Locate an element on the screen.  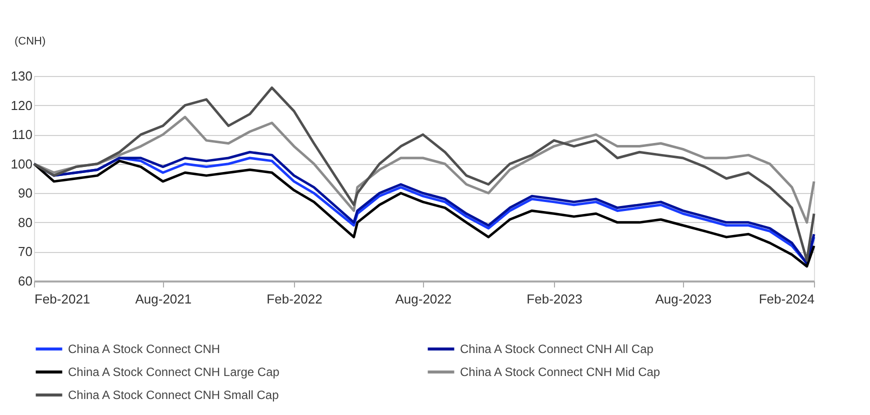
legend-label: China A Stock Connect CNH Mid Cap is located at coordinates (560, 372).